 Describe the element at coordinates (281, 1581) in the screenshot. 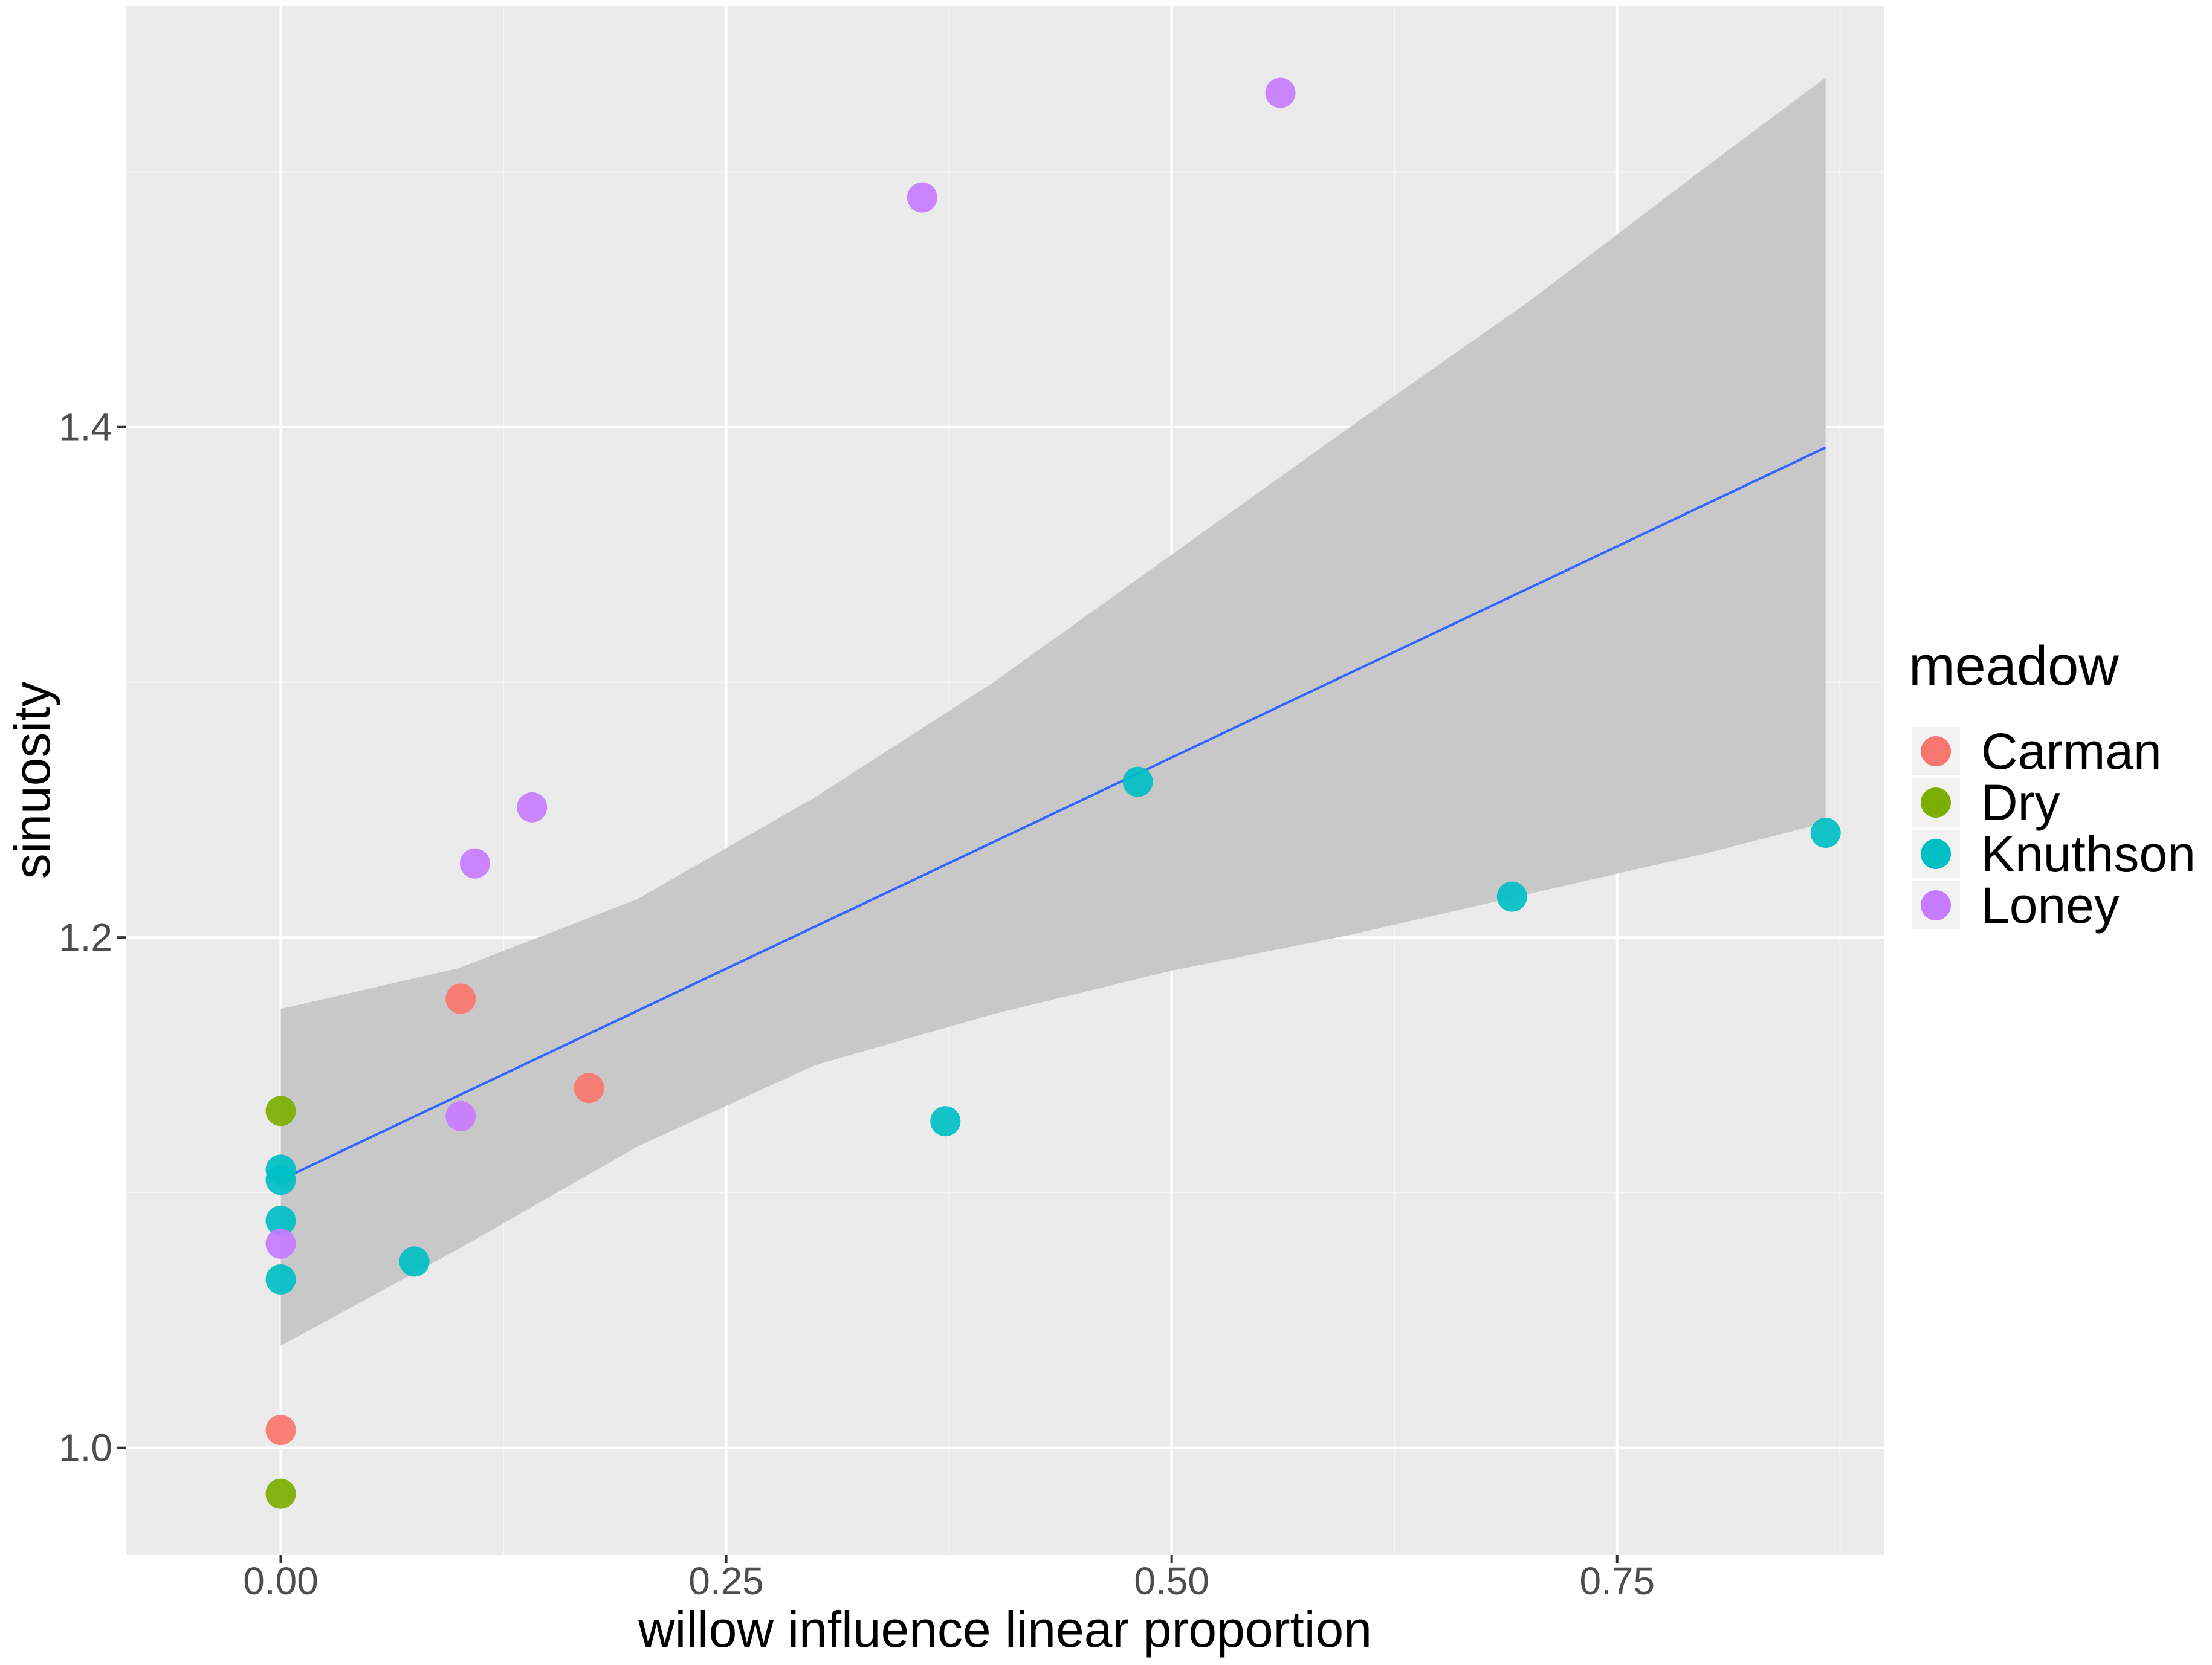

I see `x-tick-label: 0.00` at that location.